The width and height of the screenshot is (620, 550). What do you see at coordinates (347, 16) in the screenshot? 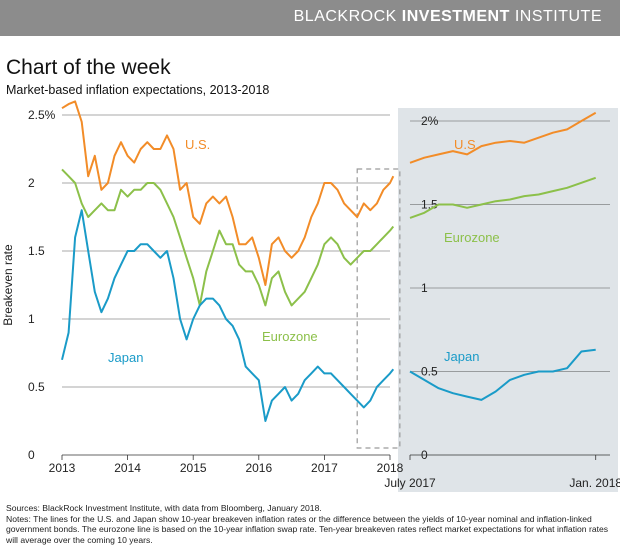
I see `brand-light: BLACKROCK` at bounding box center [347, 16].